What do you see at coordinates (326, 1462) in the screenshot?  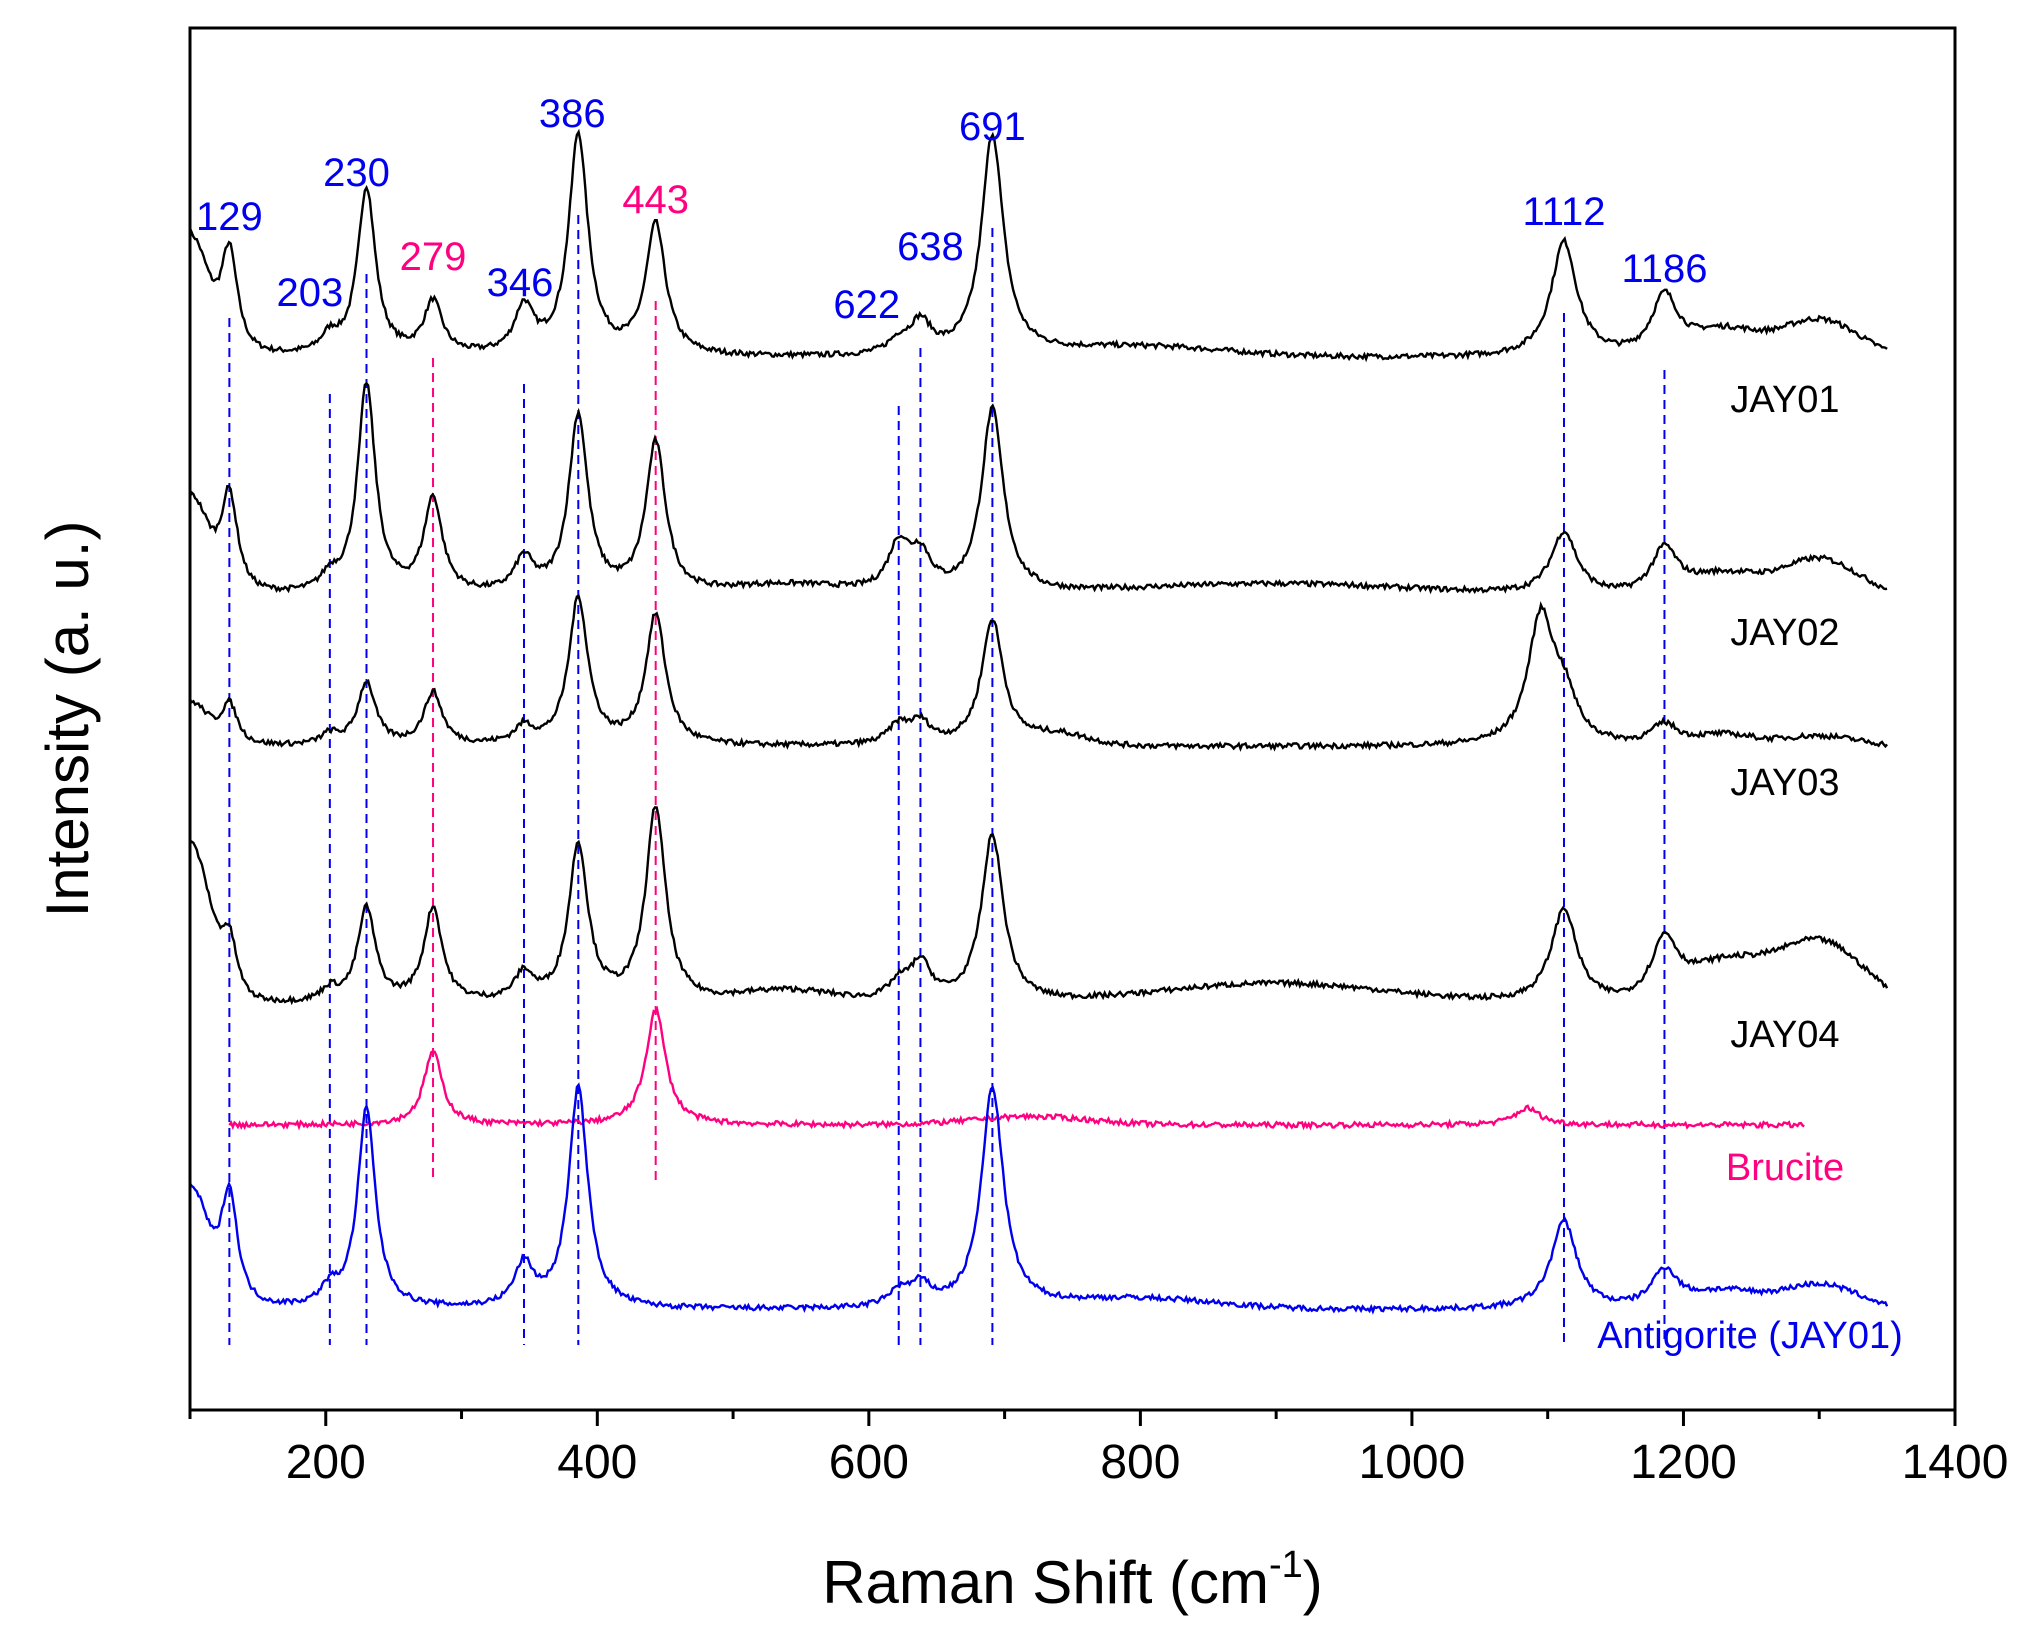 I see `x-tick-label-200: 200` at bounding box center [326, 1462].